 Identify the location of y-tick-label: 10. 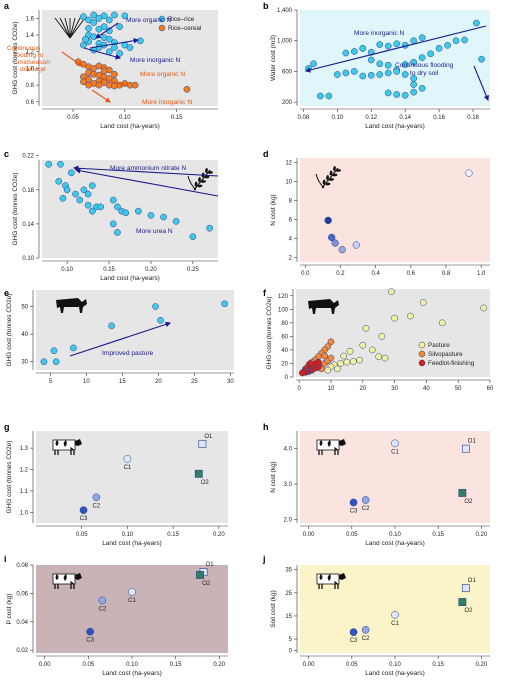
(288, 183).